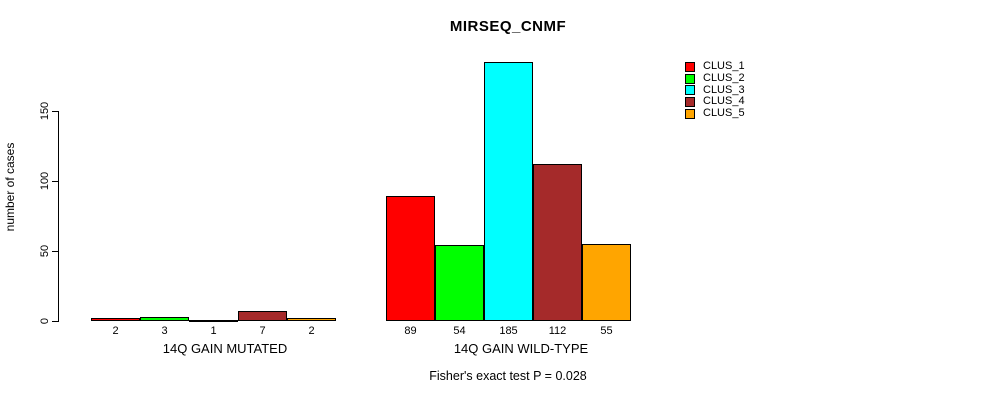  What do you see at coordinates (262, 331) in the screenshot?
I see `bar-value-label: 7` at bounding box center [262, 331].